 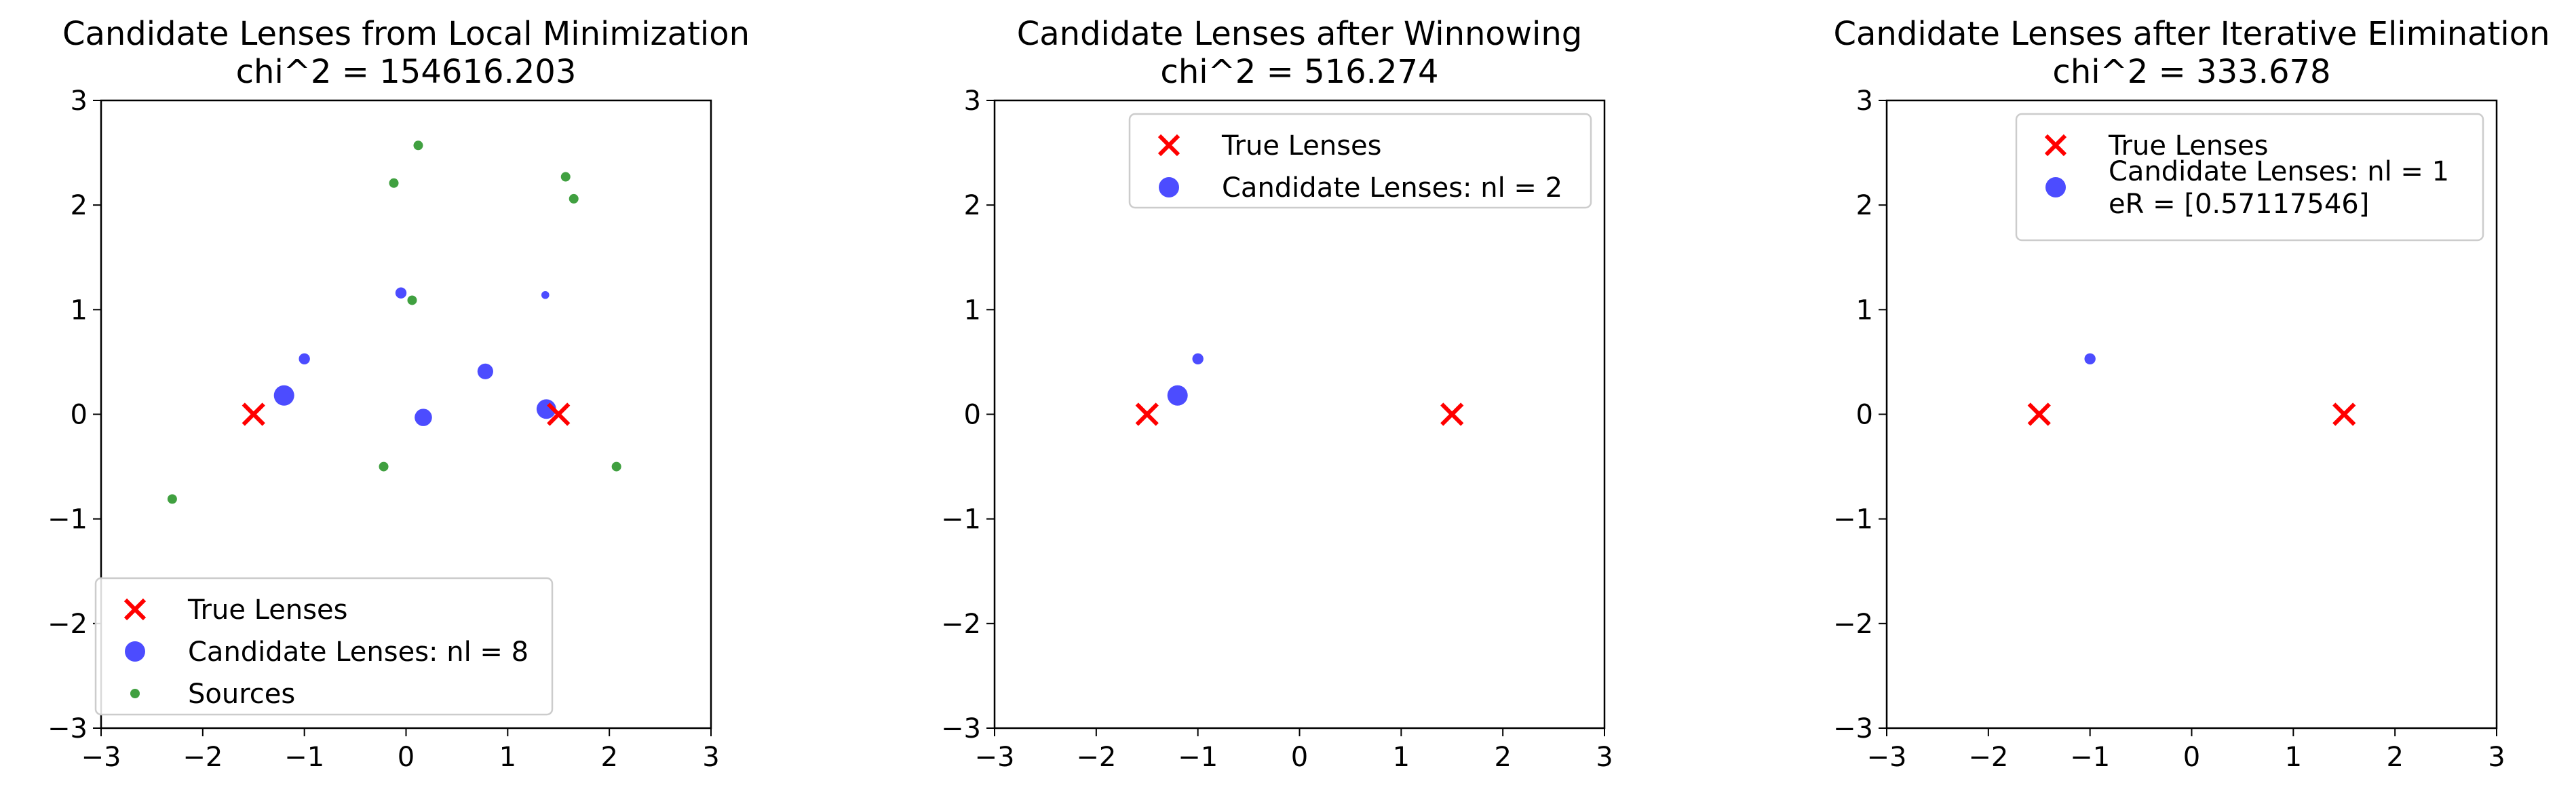 What do you see at coordinates (1299, 72) in the screenshot?
I see `chart-subtitle: chi^2 = 516.274` at bounding box center [1299, 72].